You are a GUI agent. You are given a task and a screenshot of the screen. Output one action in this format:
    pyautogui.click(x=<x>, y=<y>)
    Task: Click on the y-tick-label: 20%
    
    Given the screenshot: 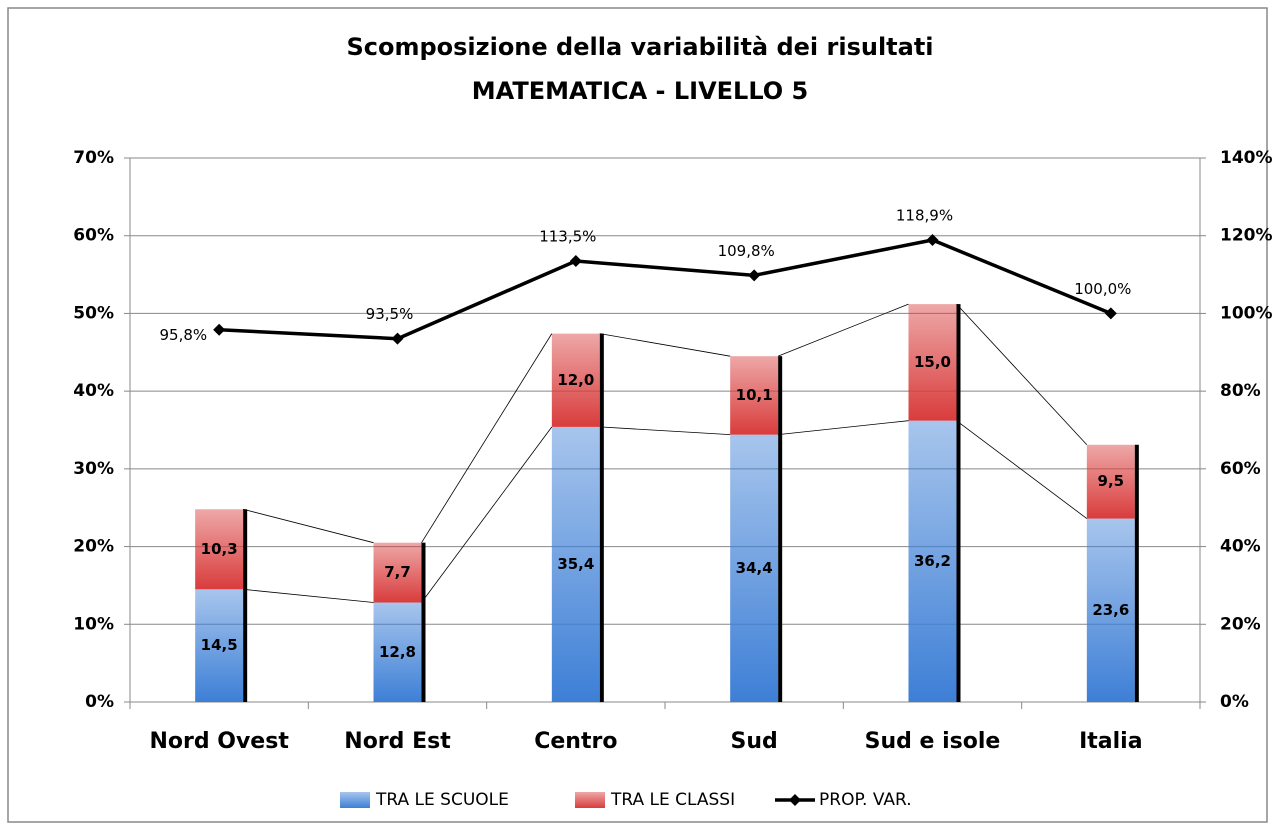 What is the action you would take?
    pyautogui.click(x=93, y=547)
    